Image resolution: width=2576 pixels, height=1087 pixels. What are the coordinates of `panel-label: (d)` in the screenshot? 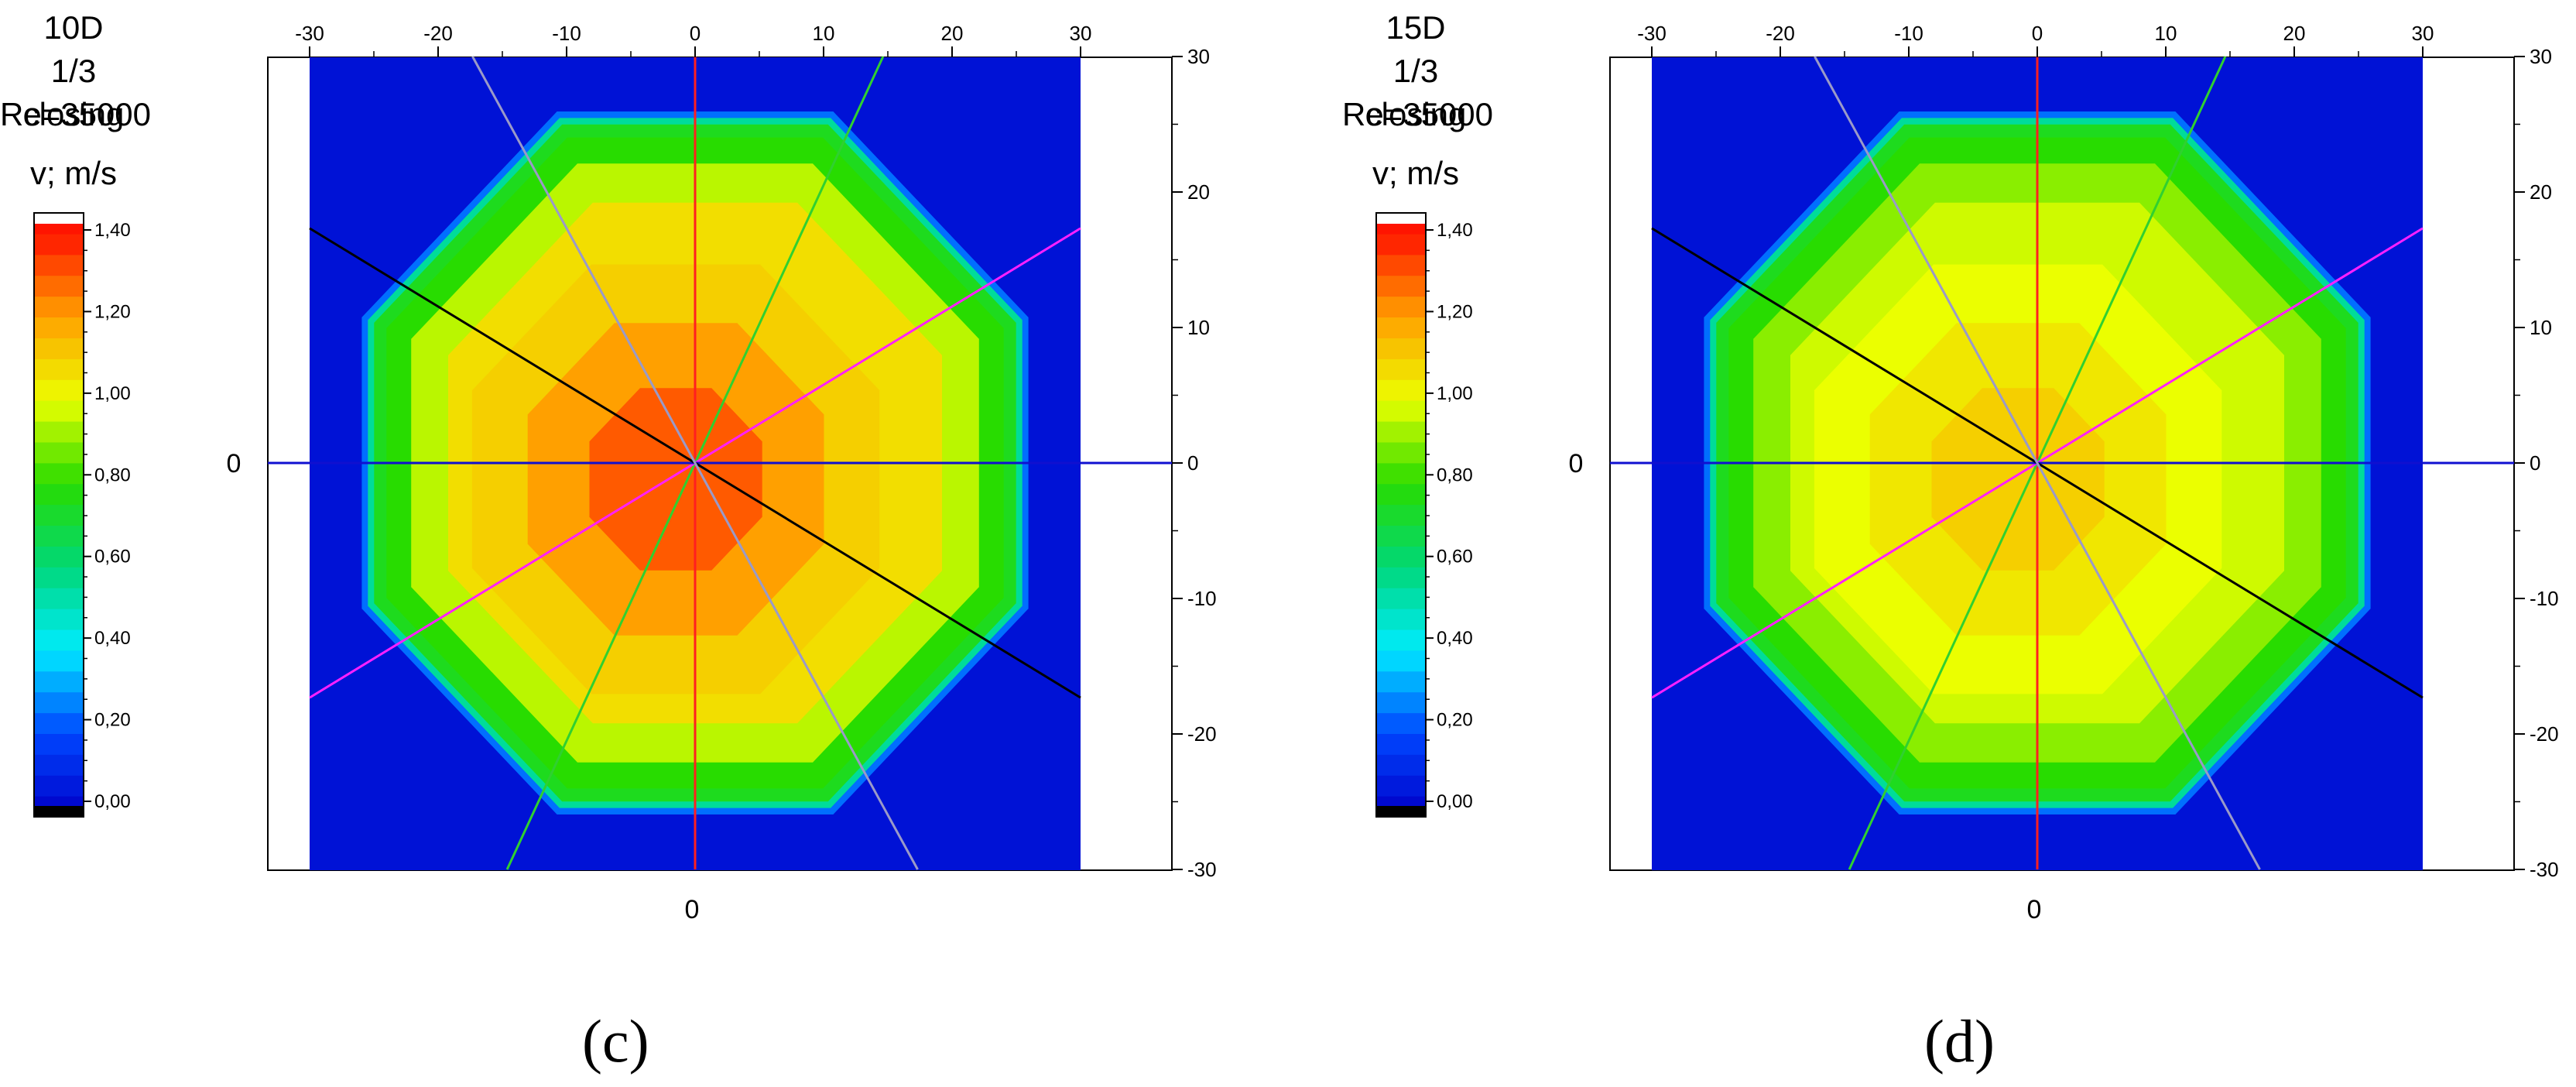 It's located at (1959, 1041).